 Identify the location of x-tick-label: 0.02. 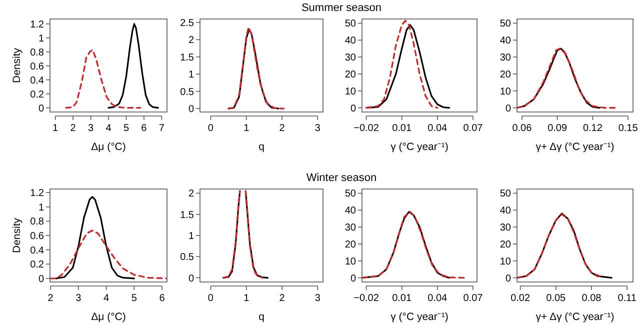
(520, 298).